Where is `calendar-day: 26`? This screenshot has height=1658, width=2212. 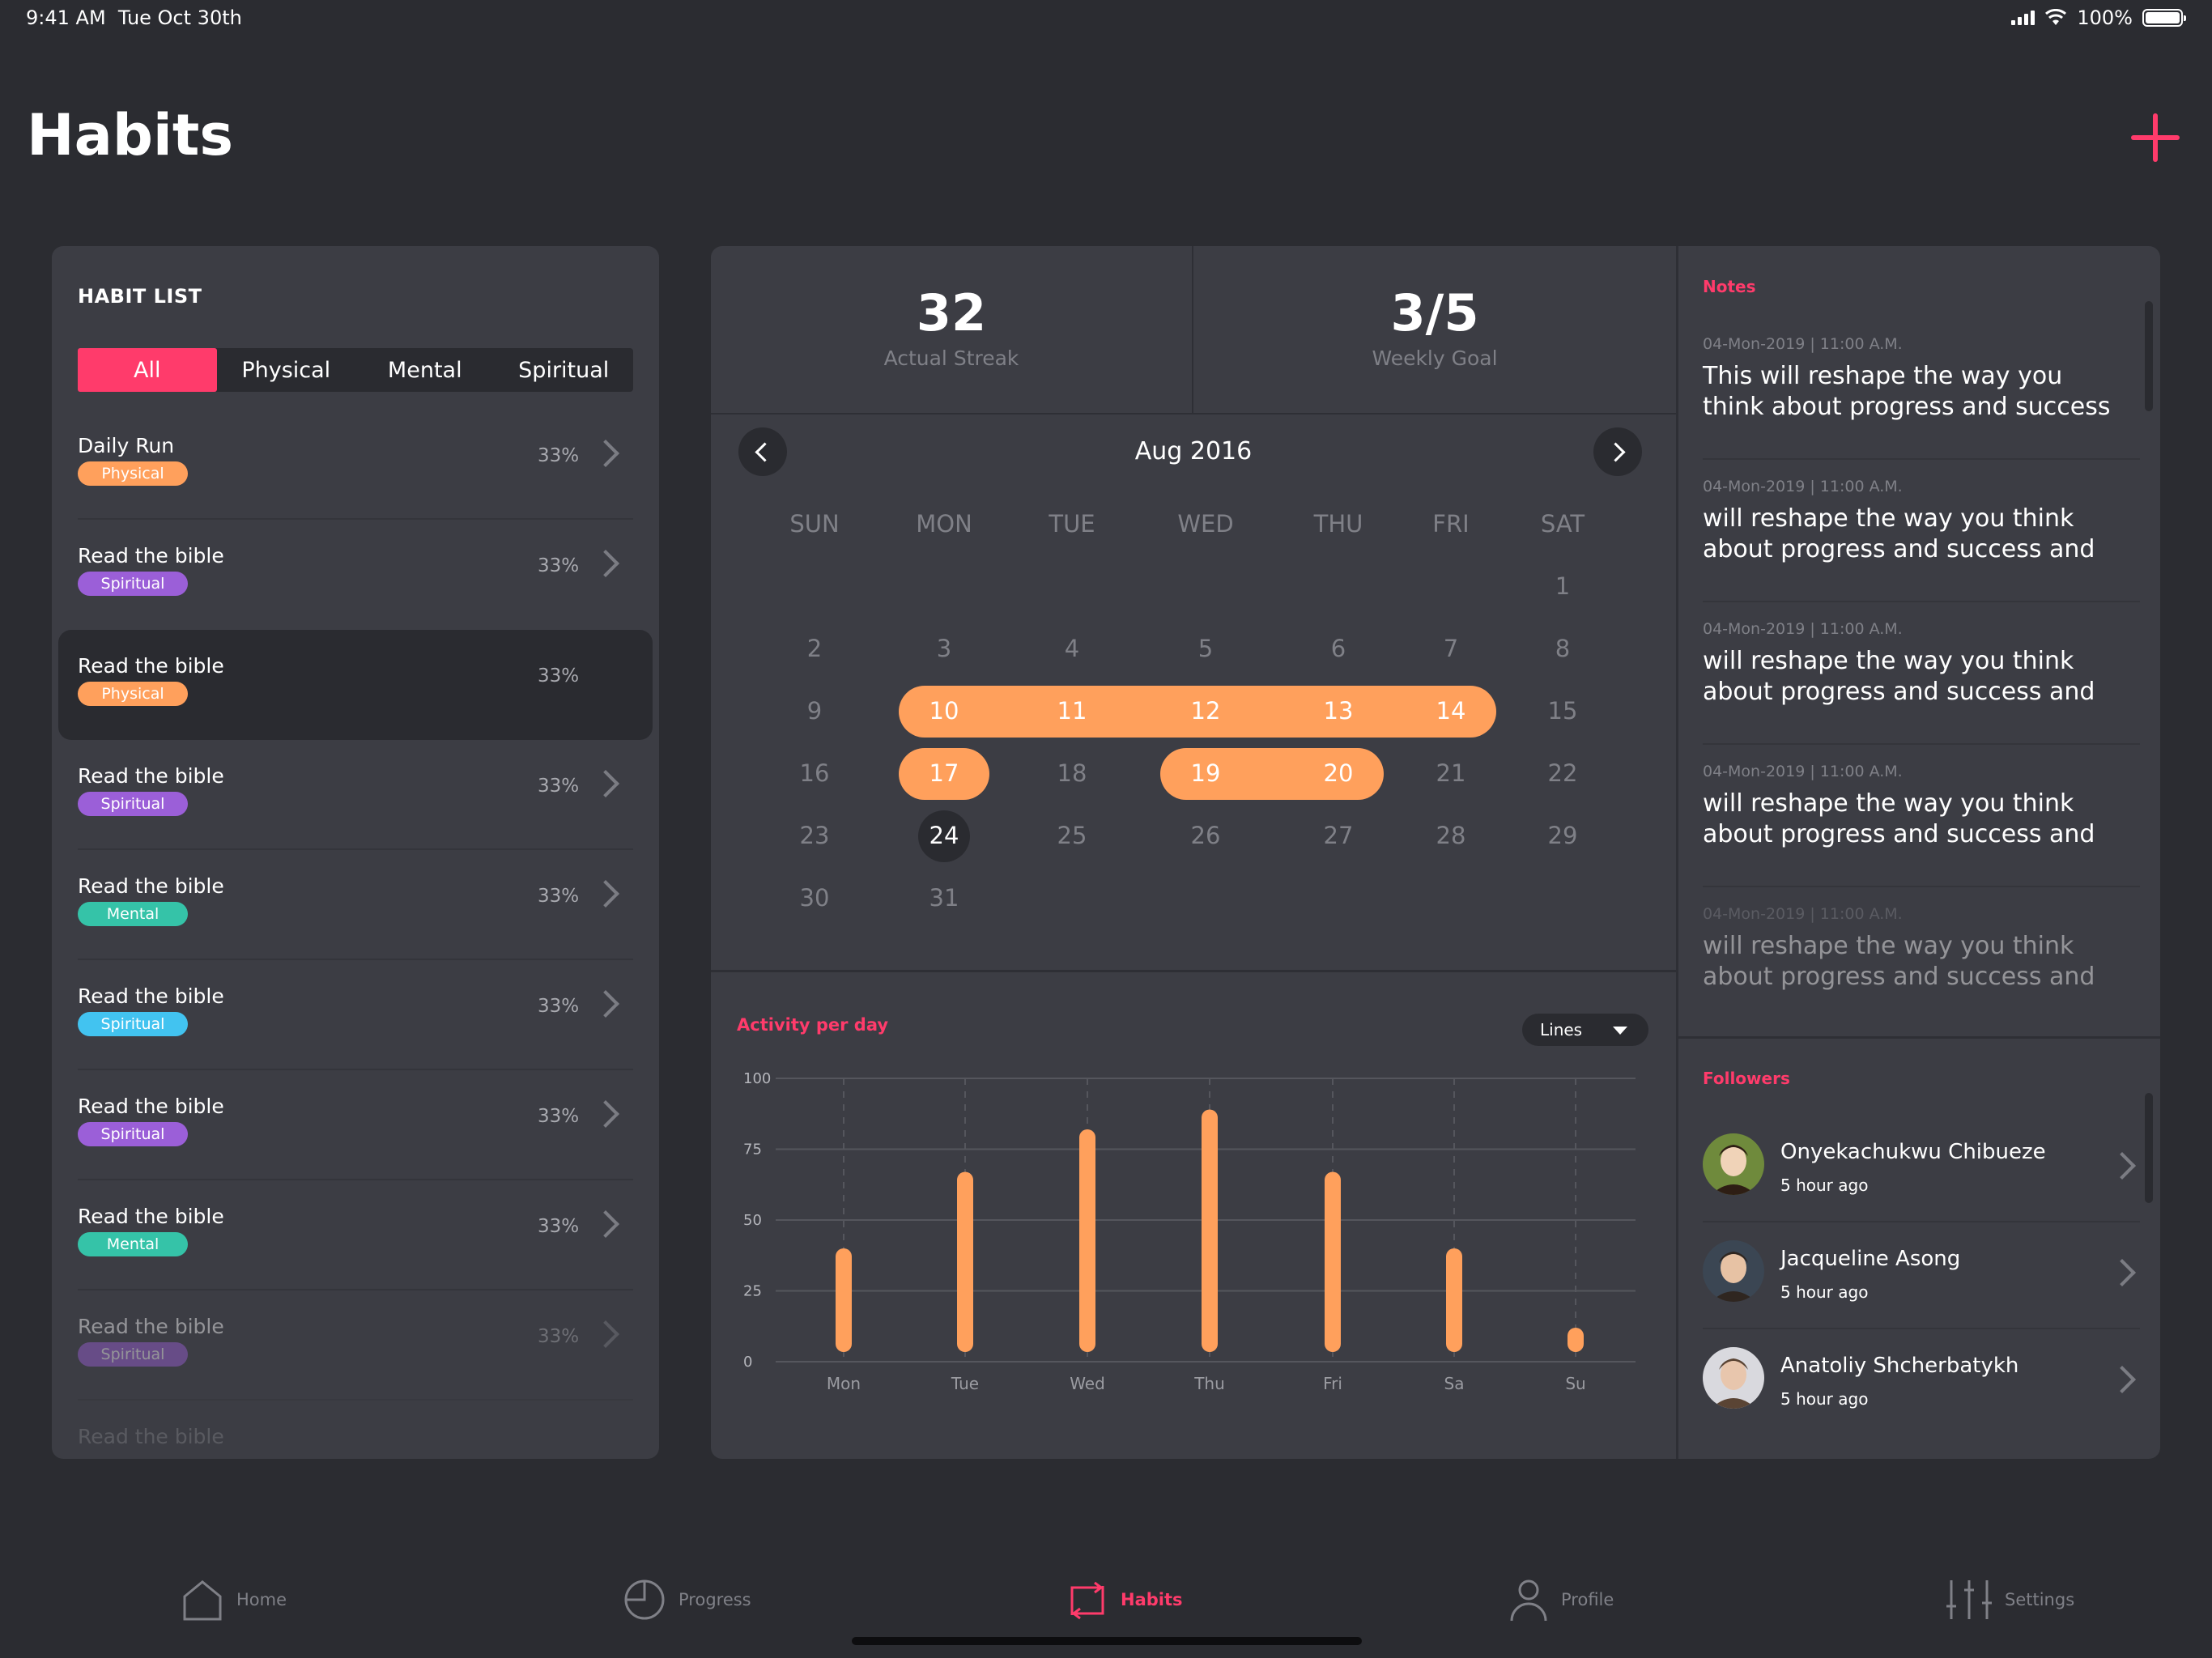
calendar-day: 26 is located at coordinates (1205, 835).